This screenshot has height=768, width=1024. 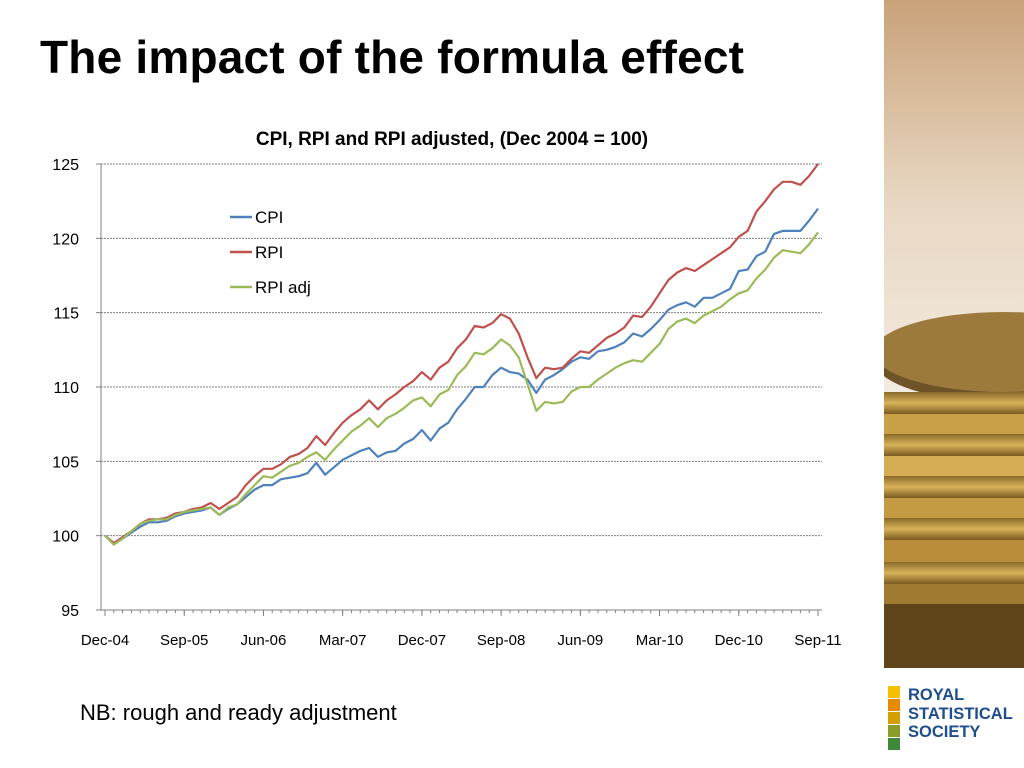 What do you see at coordinates (501, 640) in the screenshot?
I see `x-tick-label: Sep-08` at bounding box center [501, 640].